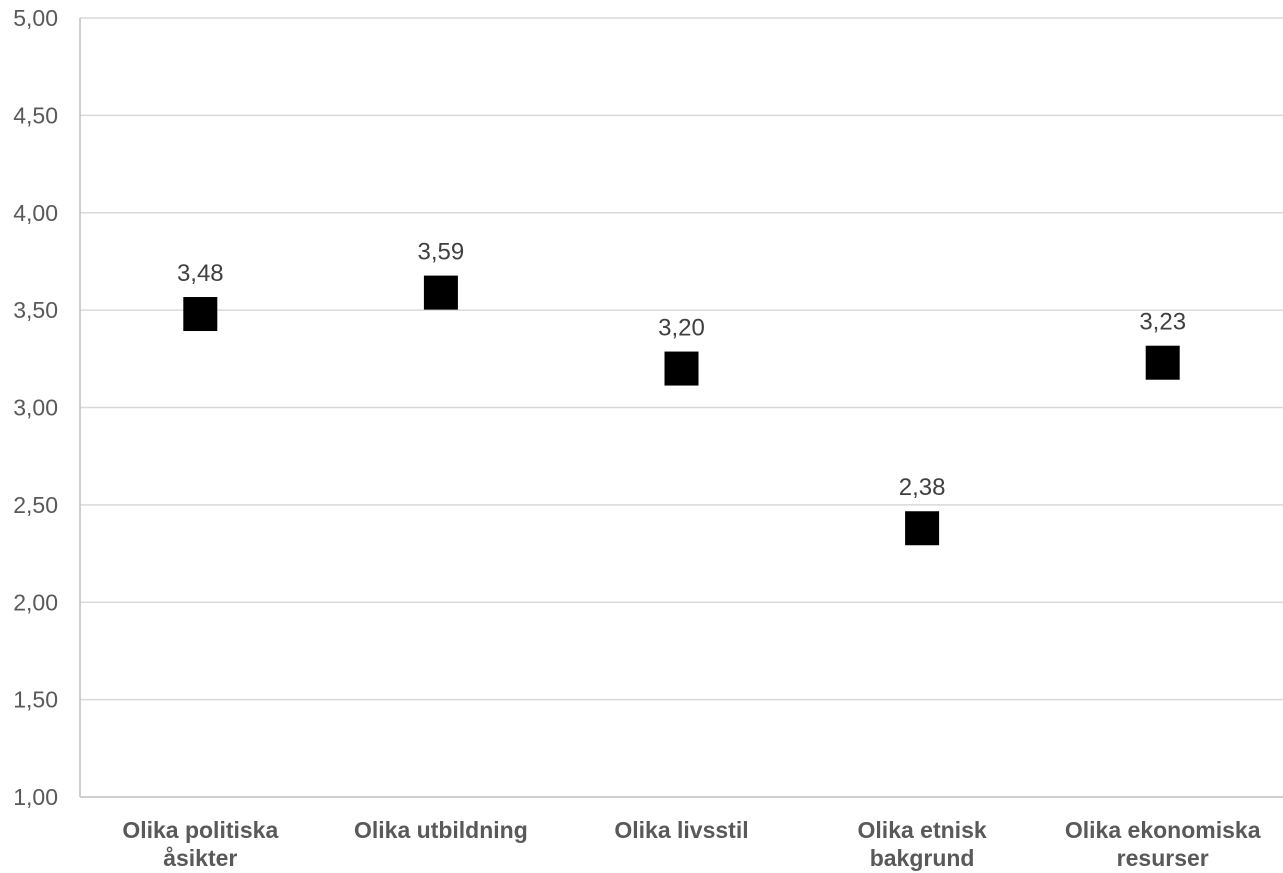 Image resolution: width=1283 pixels, height=873 pixels. What do you see at coordinates (681, 830) in the screenshot?
I see `x-category-label: Olika livsstil` at bounding box center [681, 830].